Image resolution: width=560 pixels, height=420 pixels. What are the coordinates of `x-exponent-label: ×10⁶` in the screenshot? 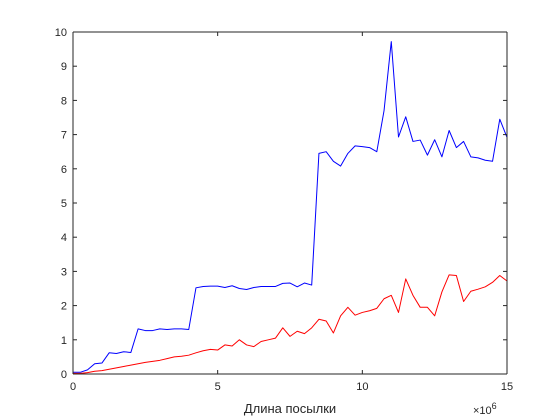 It's located at (485, 409).